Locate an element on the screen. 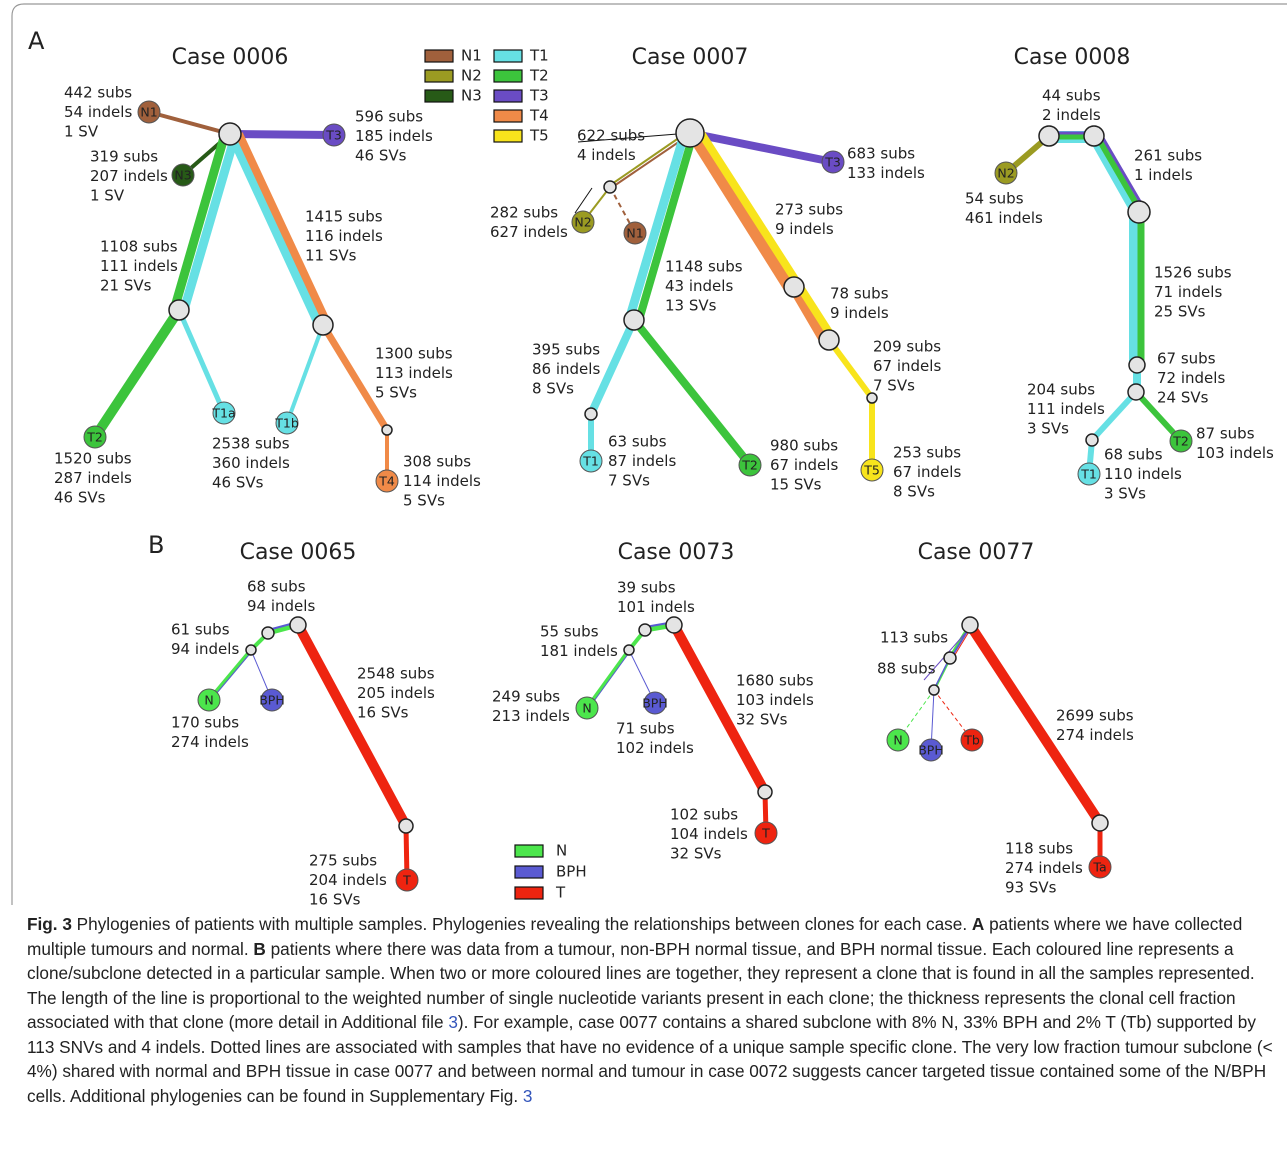 The image size is (1287, 1157). panel-label: B is located at coordinates (156, 545).